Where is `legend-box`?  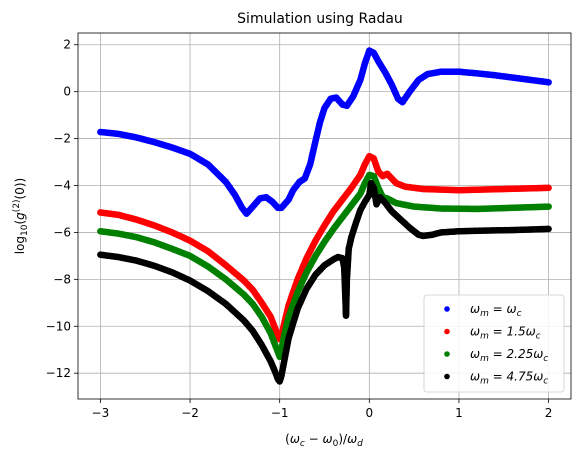 legend-box is located at coordinates (494, 343).